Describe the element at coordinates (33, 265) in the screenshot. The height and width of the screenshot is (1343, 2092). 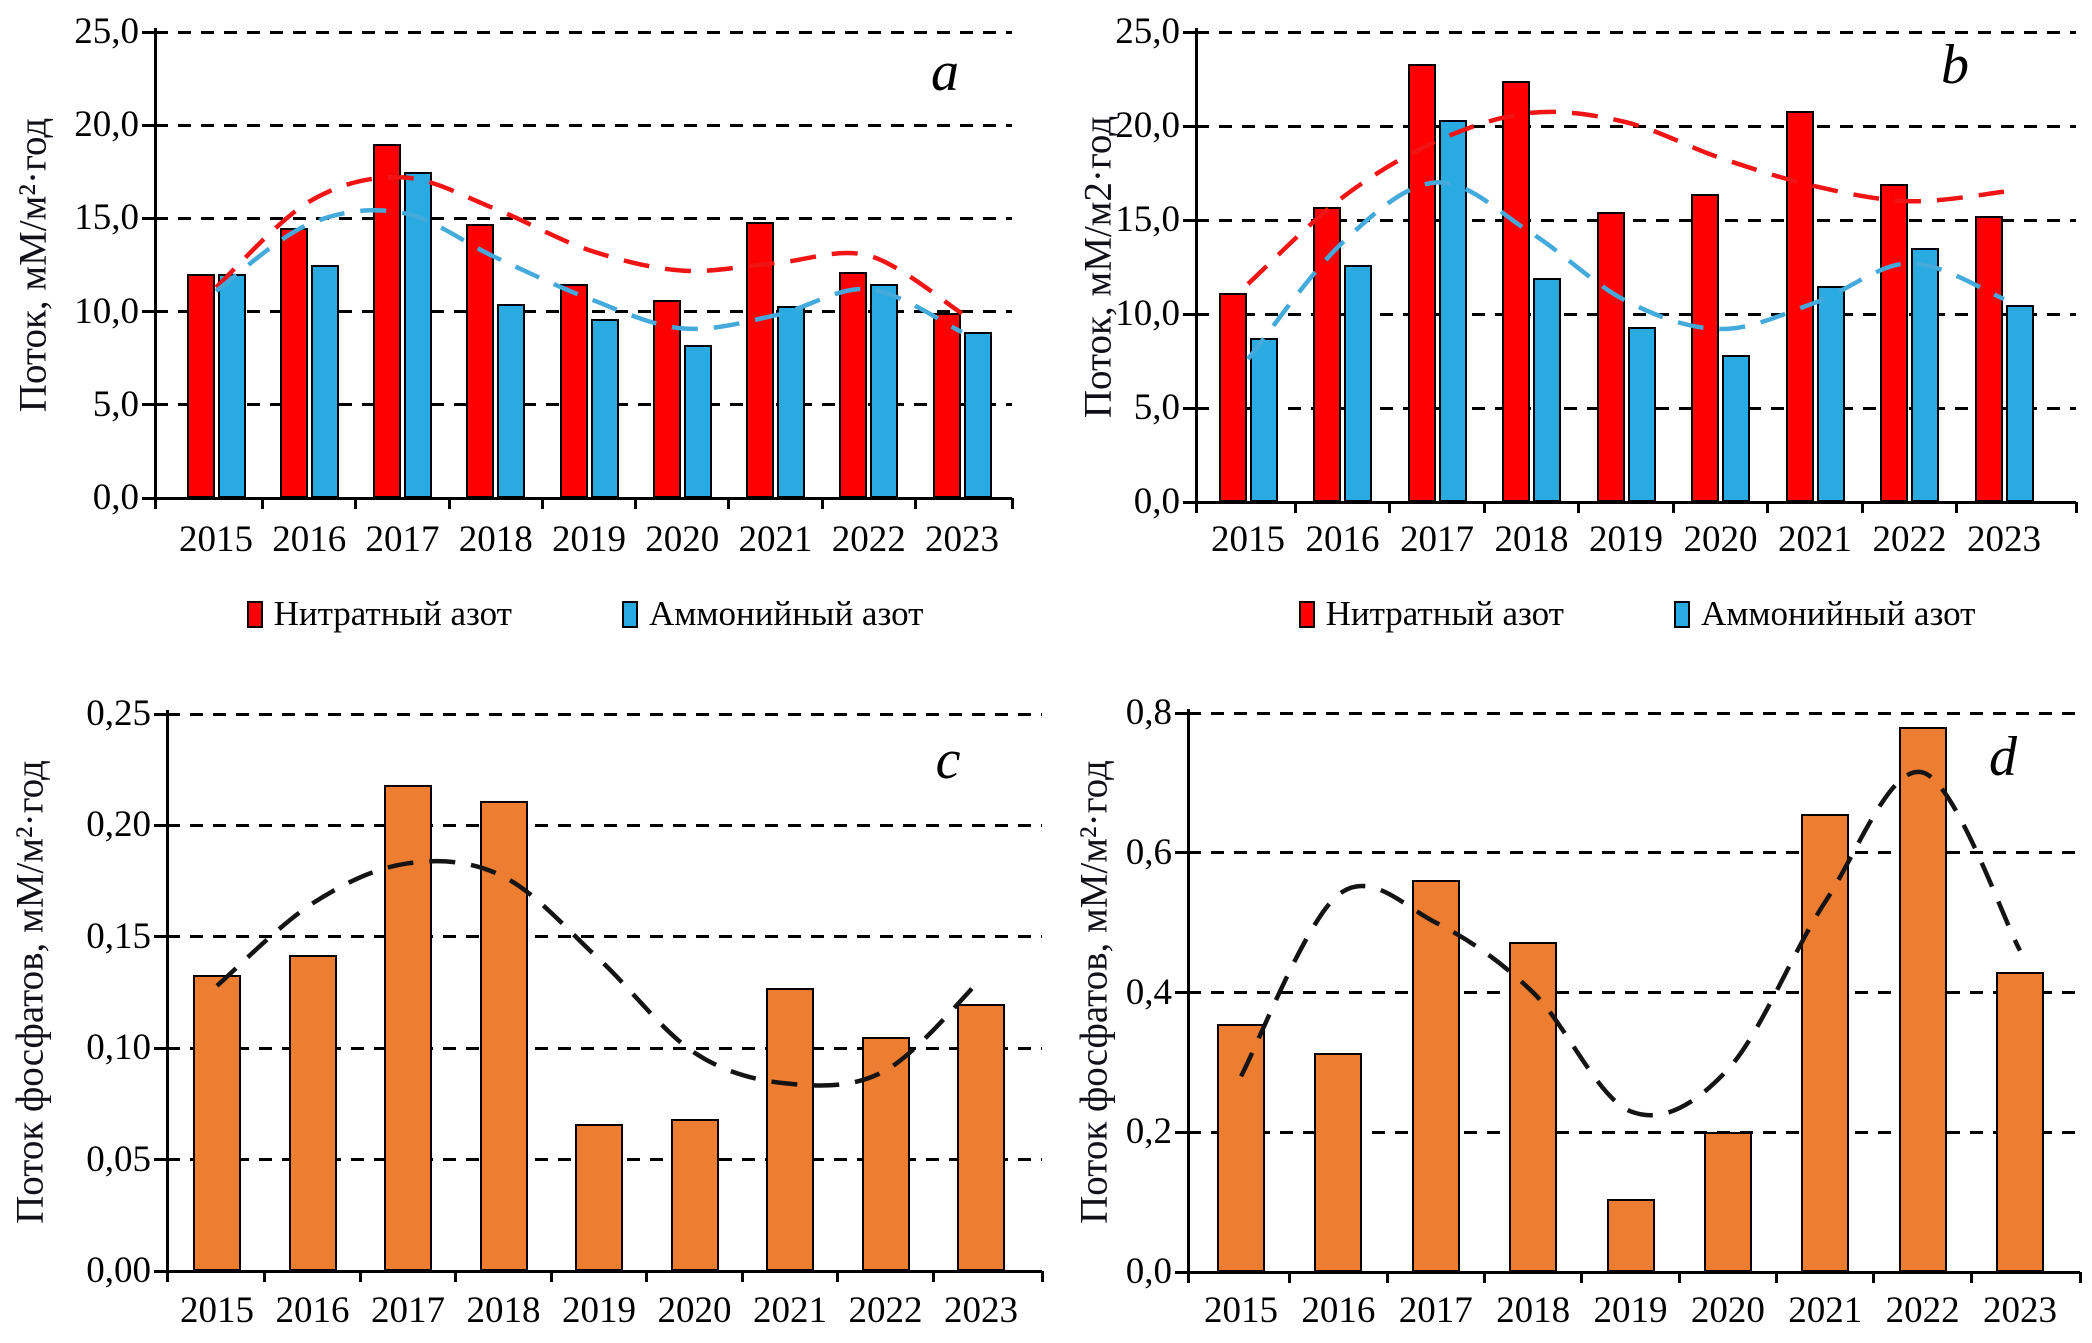
I see `panel-a-y-axis-title: Поток, мМ/м²·год` at that location.